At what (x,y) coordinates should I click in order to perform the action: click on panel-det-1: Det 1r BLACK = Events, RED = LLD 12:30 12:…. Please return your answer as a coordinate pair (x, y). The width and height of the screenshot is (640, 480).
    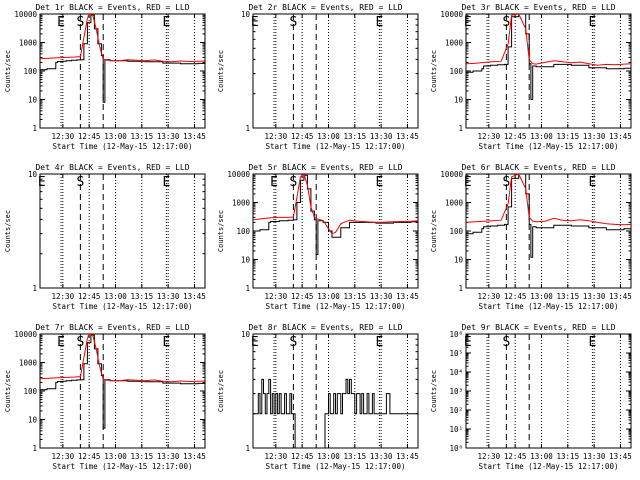
    Looking at the image, I should click on (105, 77).